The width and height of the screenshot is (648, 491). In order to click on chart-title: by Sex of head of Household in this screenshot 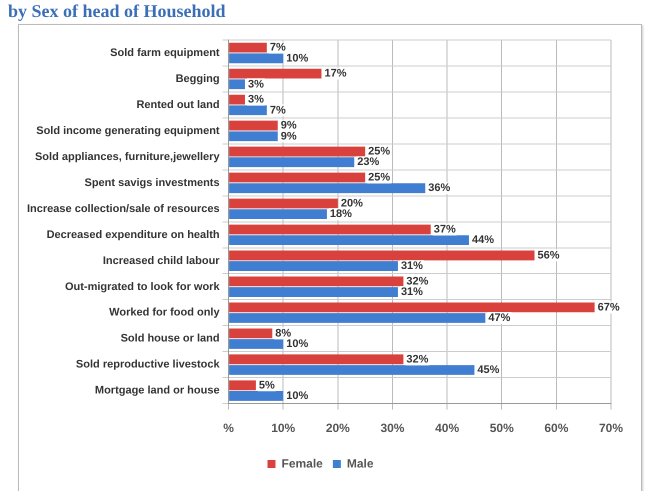, I will do `click(117, 11)`.